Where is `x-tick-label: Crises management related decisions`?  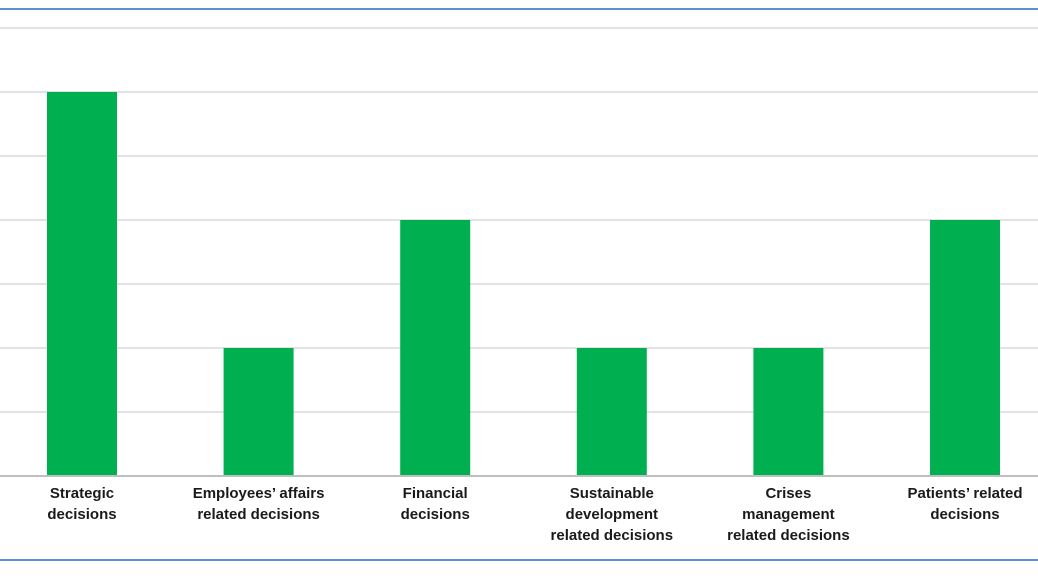
x-tick-label: Crises management related decisions is located at coordinates (788, 514).